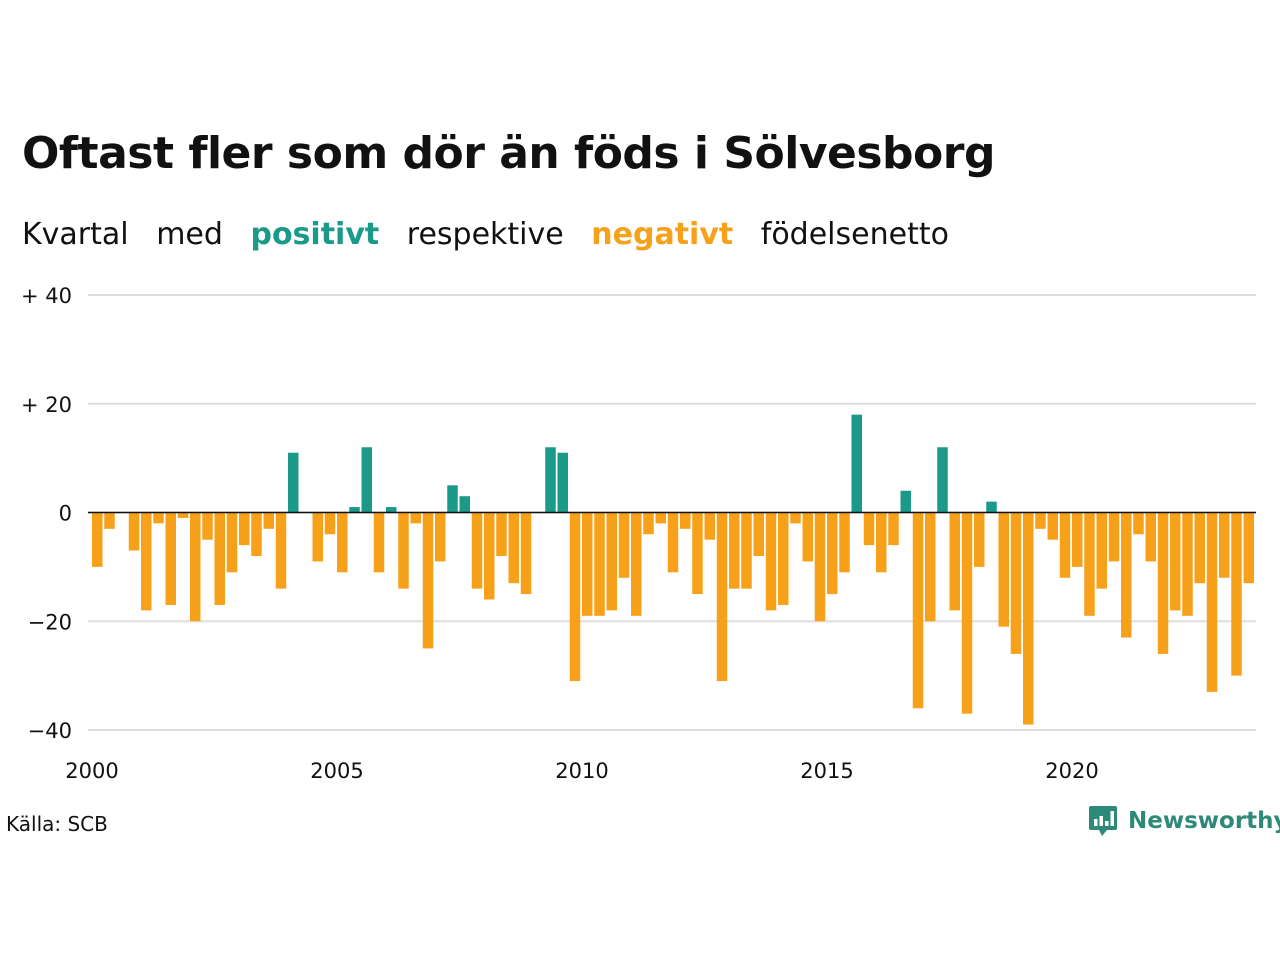  I want to click on newsworthy-bar-chart-icon, so click(1103, 821).